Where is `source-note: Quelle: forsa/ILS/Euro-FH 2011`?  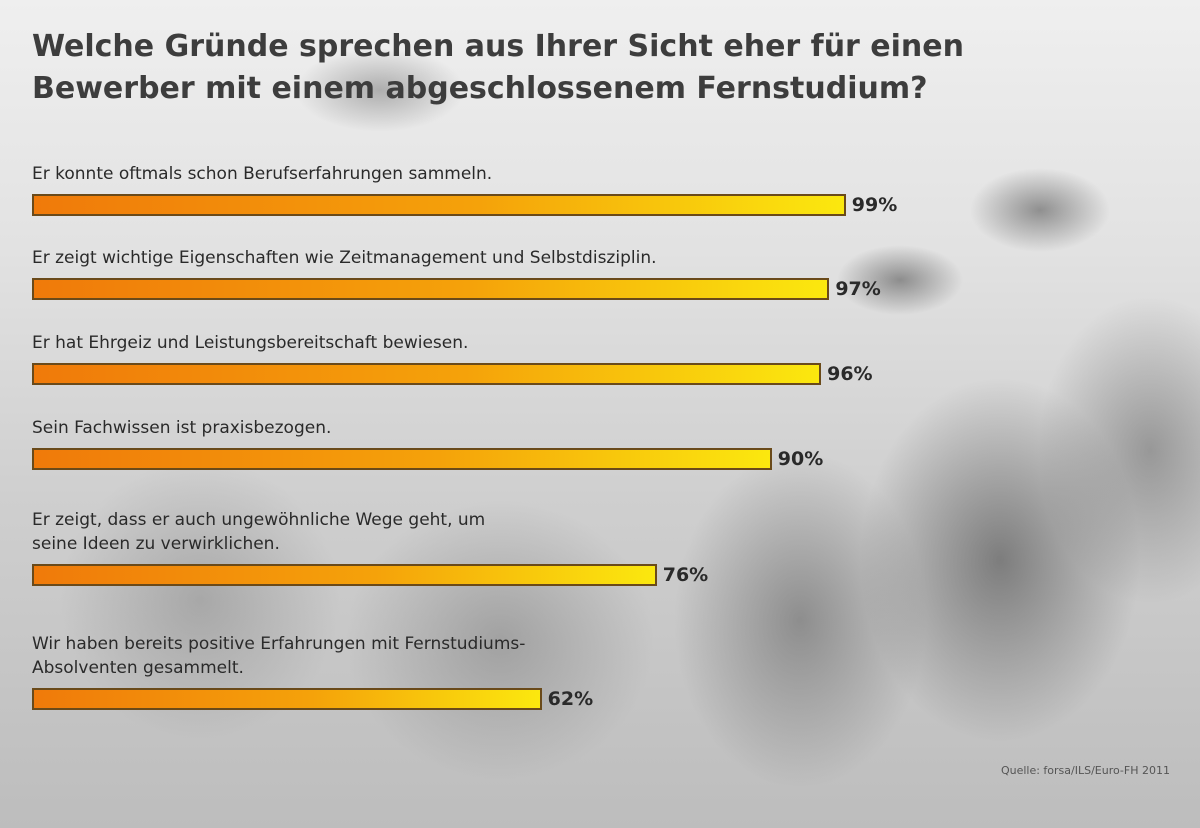 source-note: Quelle: forsa/ILS/Euro-FH 2011 is located at coordinates (1085, 770).